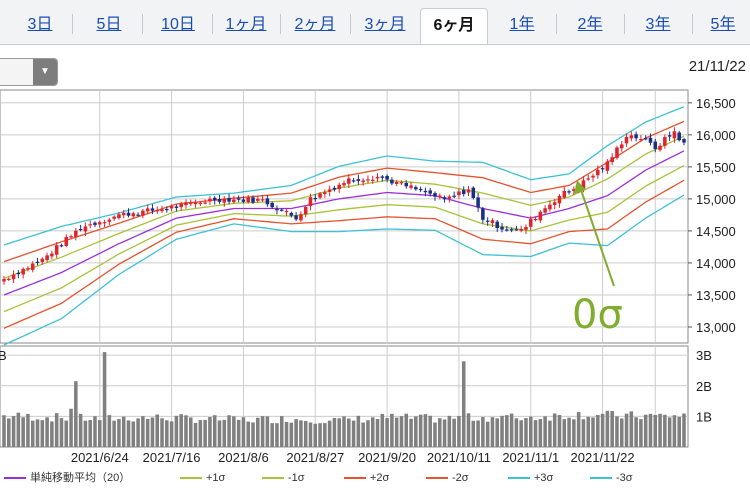 Image resolution: width=750 pixels, height=494 pixels. Describe the element at coordinates (716, 327) in the screenshot. I see `price-tick-label: 13,000` at that location.